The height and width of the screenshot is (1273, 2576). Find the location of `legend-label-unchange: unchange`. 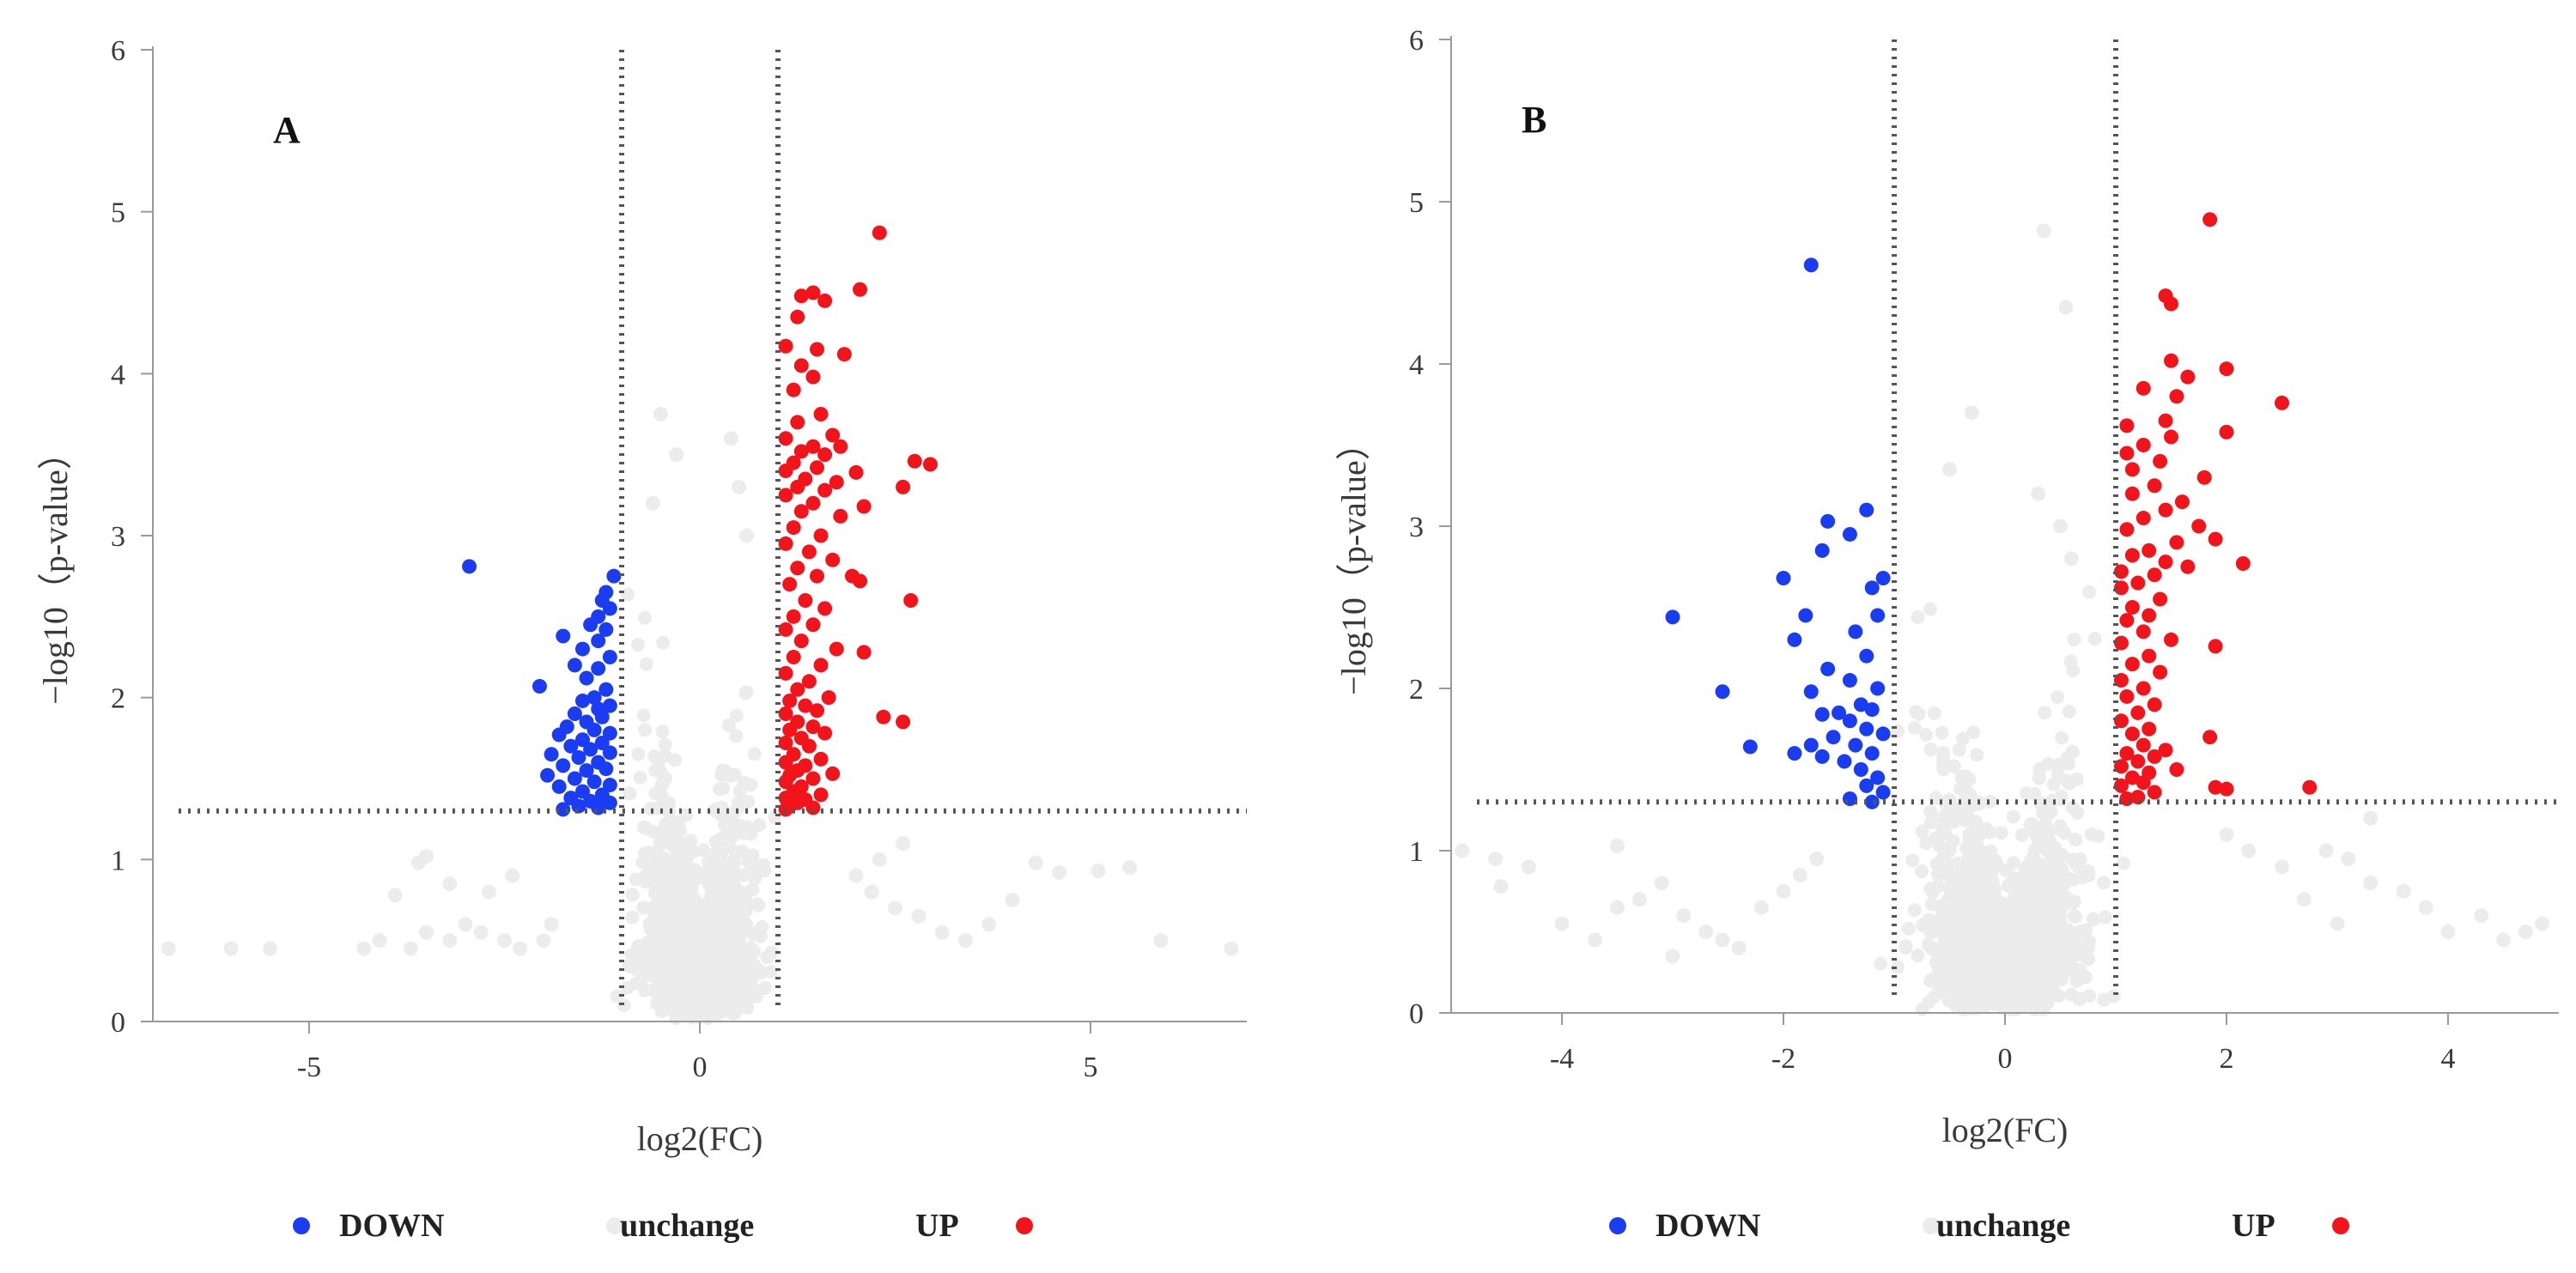

legend-label-unchange: unchange is located at coordinates (687, 1226).